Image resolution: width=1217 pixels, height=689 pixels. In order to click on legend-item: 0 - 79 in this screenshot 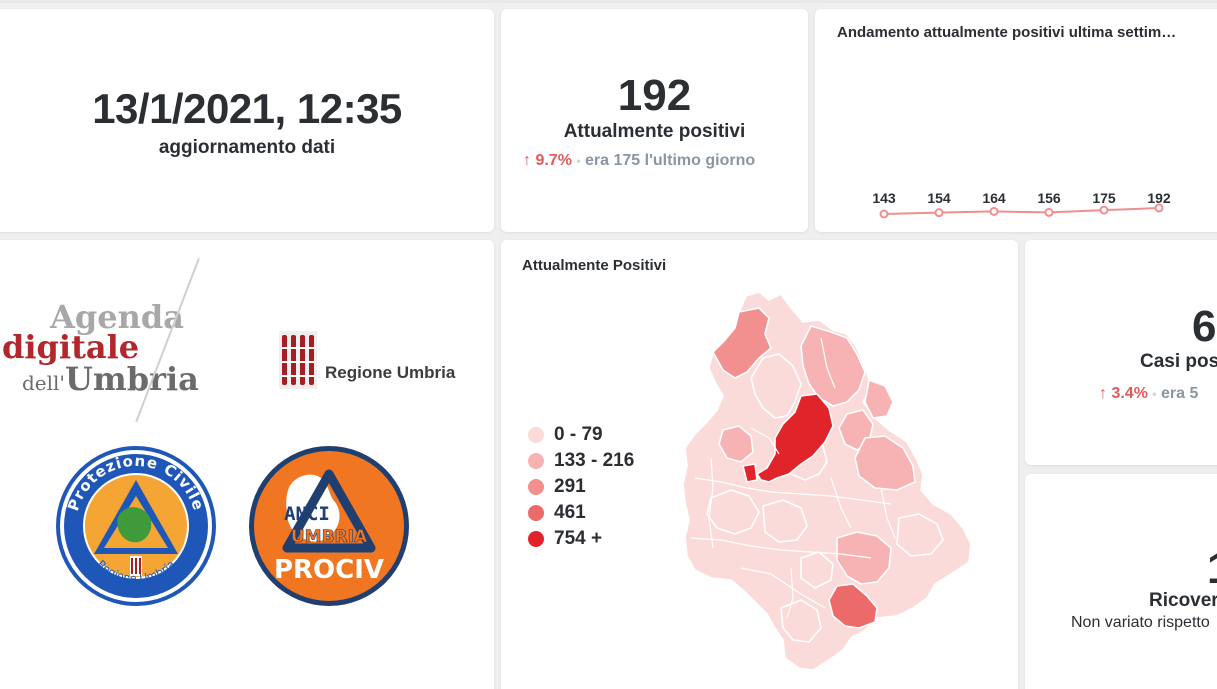, I will do `click(581, 435)`.